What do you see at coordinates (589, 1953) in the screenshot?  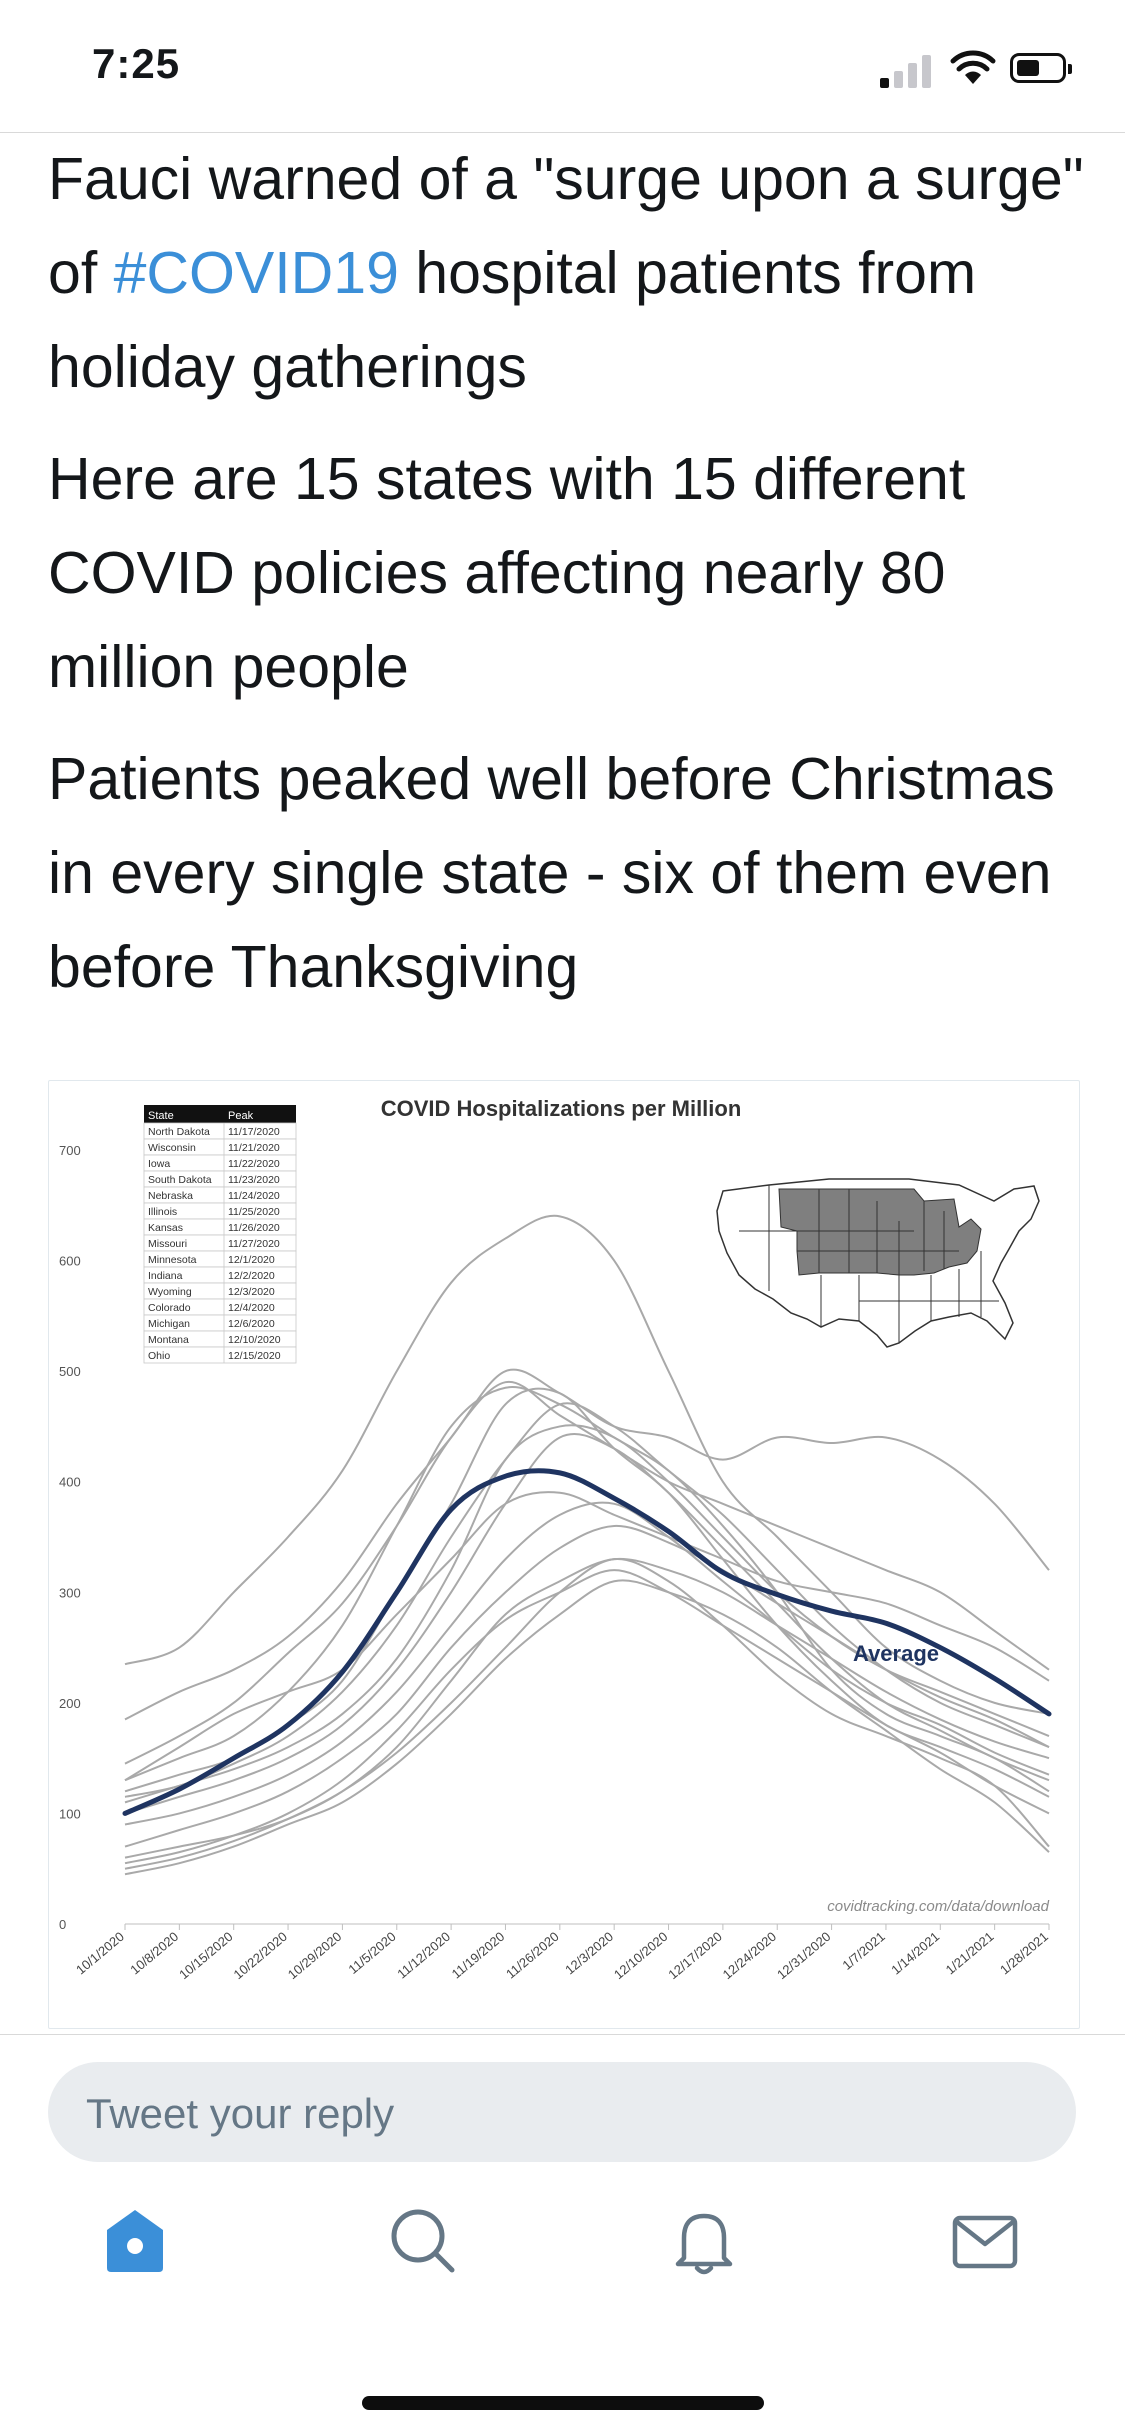 I see `x-tick-label: 12/3/2020` at bounding box center [589, 1953].